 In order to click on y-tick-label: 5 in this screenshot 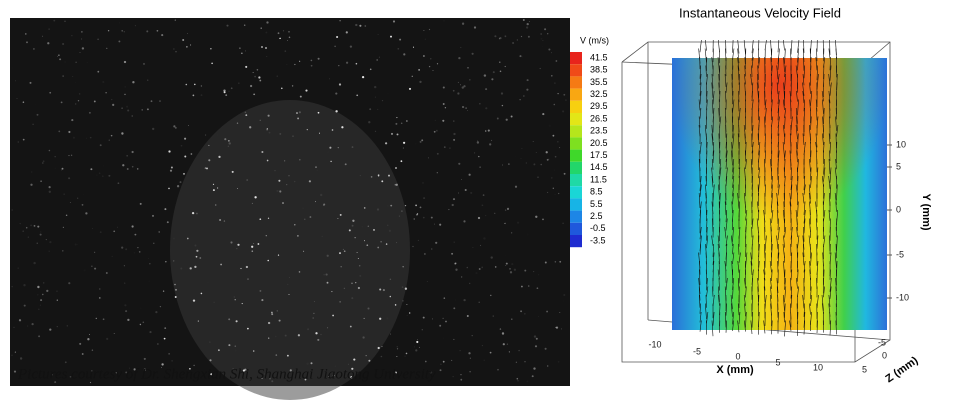, I will do `click(898, 166)`.